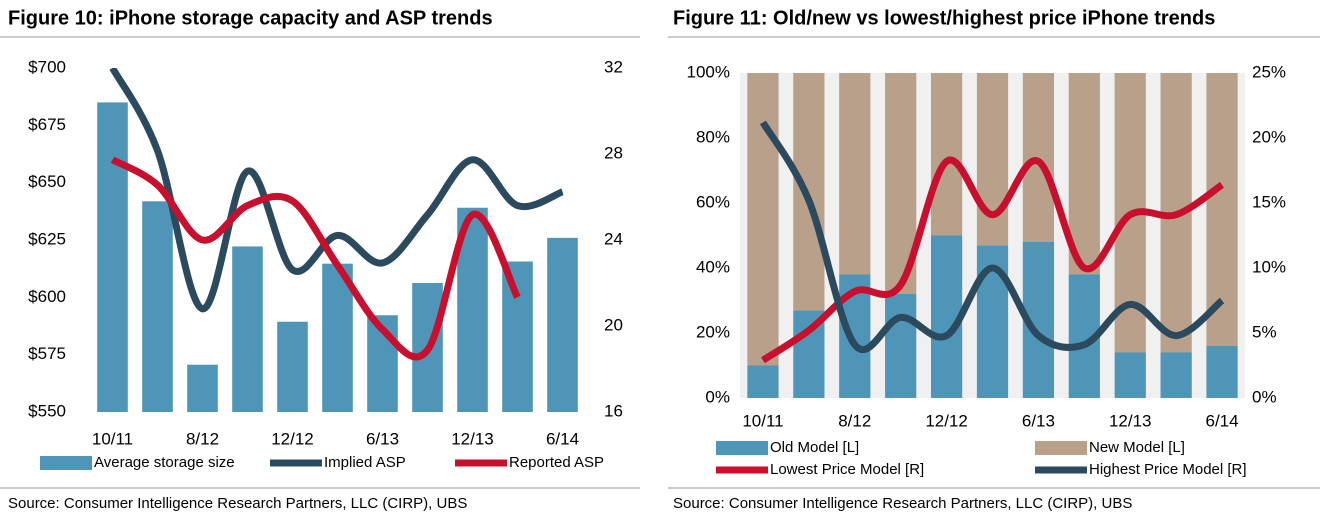  What do you see at coordinates (613, 66) in the screenshot?
I see `y2-tick-label: 32` at bounding box center [613, 66].